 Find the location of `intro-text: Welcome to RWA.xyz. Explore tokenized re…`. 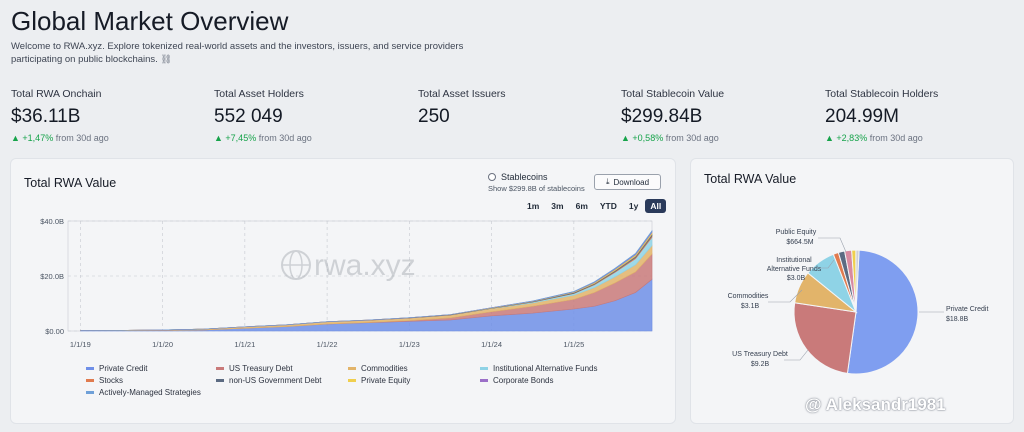

intro-text: Welcome to RWA.xyz. Explore tokenized re… is located at coordinates (261, 53).